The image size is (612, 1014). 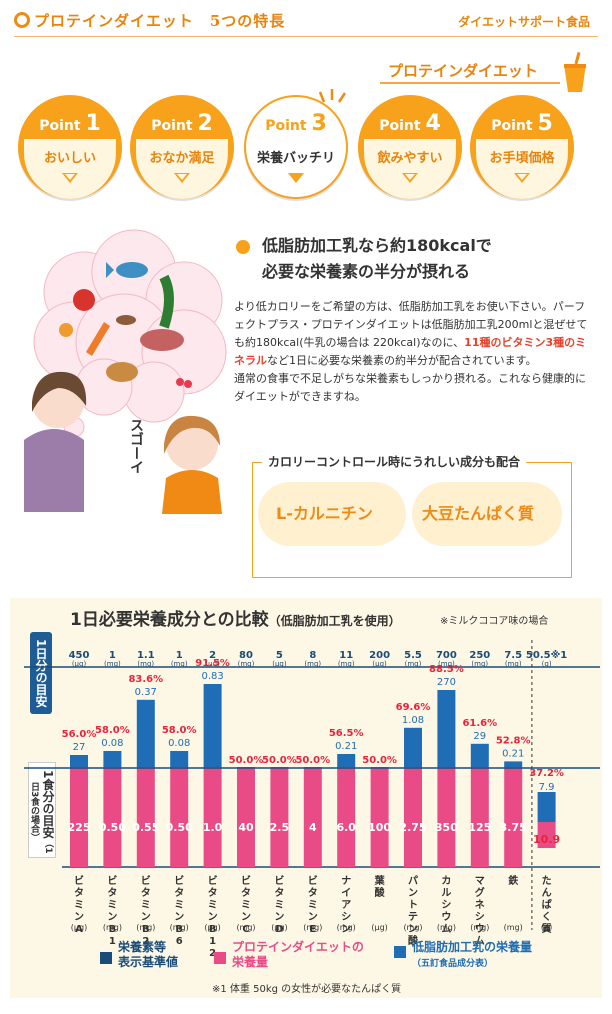 What do you see at coordinates (513, 740) in the screenshot?
I see `percent-label: 52.8%` at bounding box center [513, 740].